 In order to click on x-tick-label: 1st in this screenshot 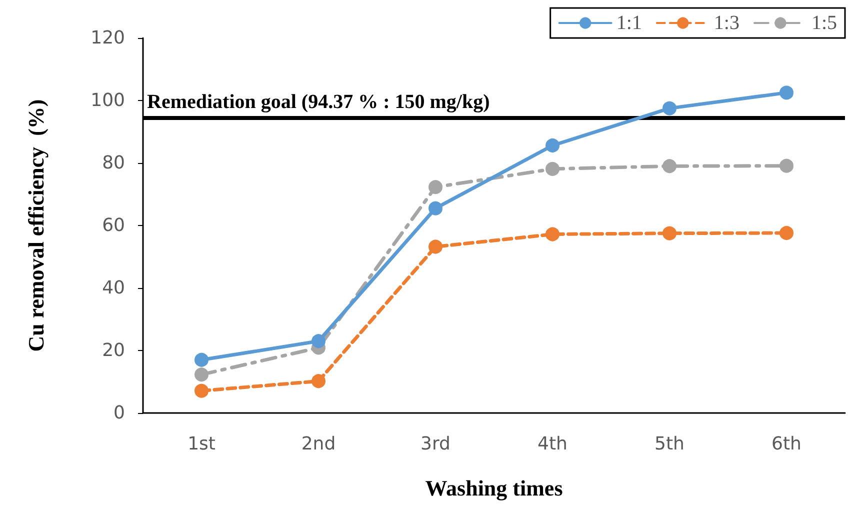, I will do `click(202, 444)`.